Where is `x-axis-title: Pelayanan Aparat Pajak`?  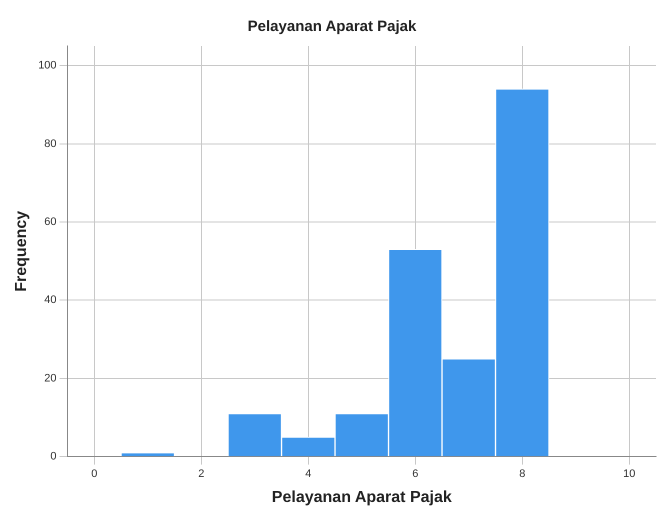 x-axis-title: Pelayanan Aparat Pajak is located at coordinates (362, 497).